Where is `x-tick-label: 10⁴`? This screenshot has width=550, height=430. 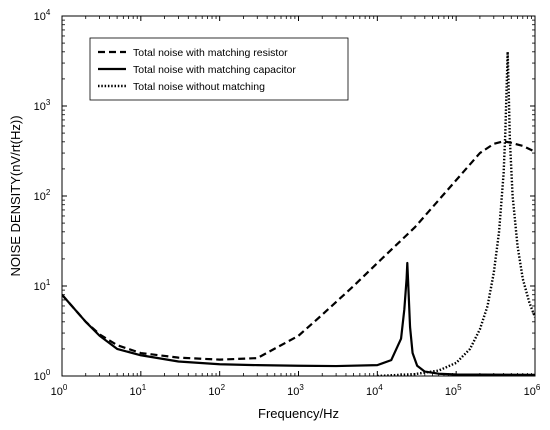 x-tick-label: 10⁴ is located at coordinates (374, 390).